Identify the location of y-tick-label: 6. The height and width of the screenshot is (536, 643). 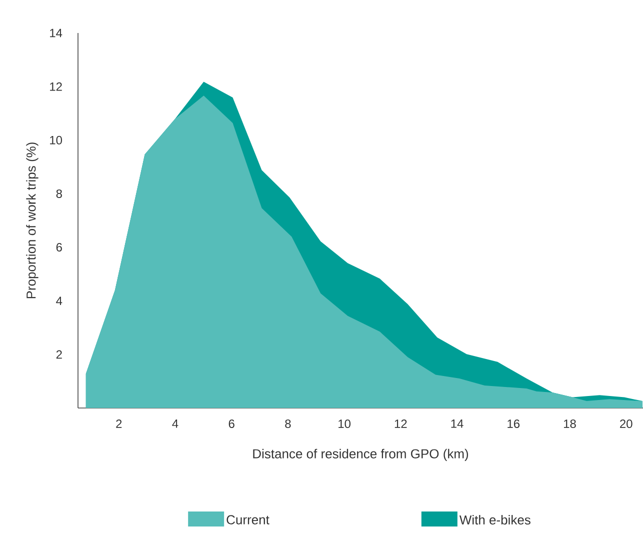
(59, 247).